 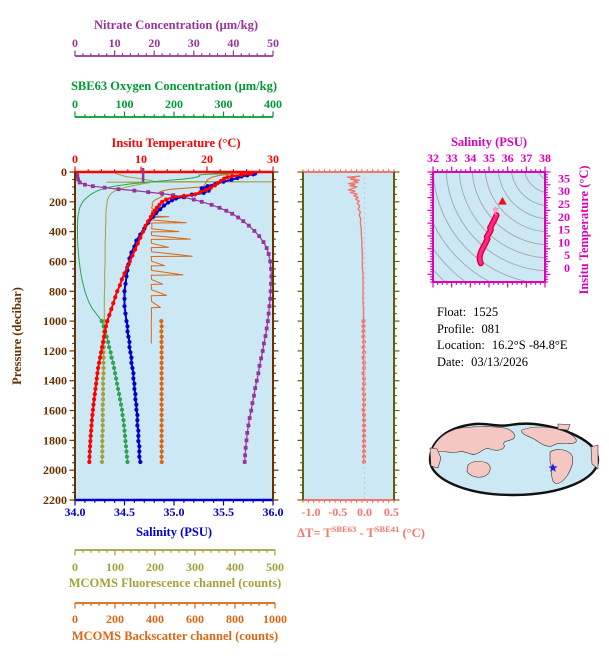 I want to click on ts-temp-tick-label: 5, so click(x=567, y=255).